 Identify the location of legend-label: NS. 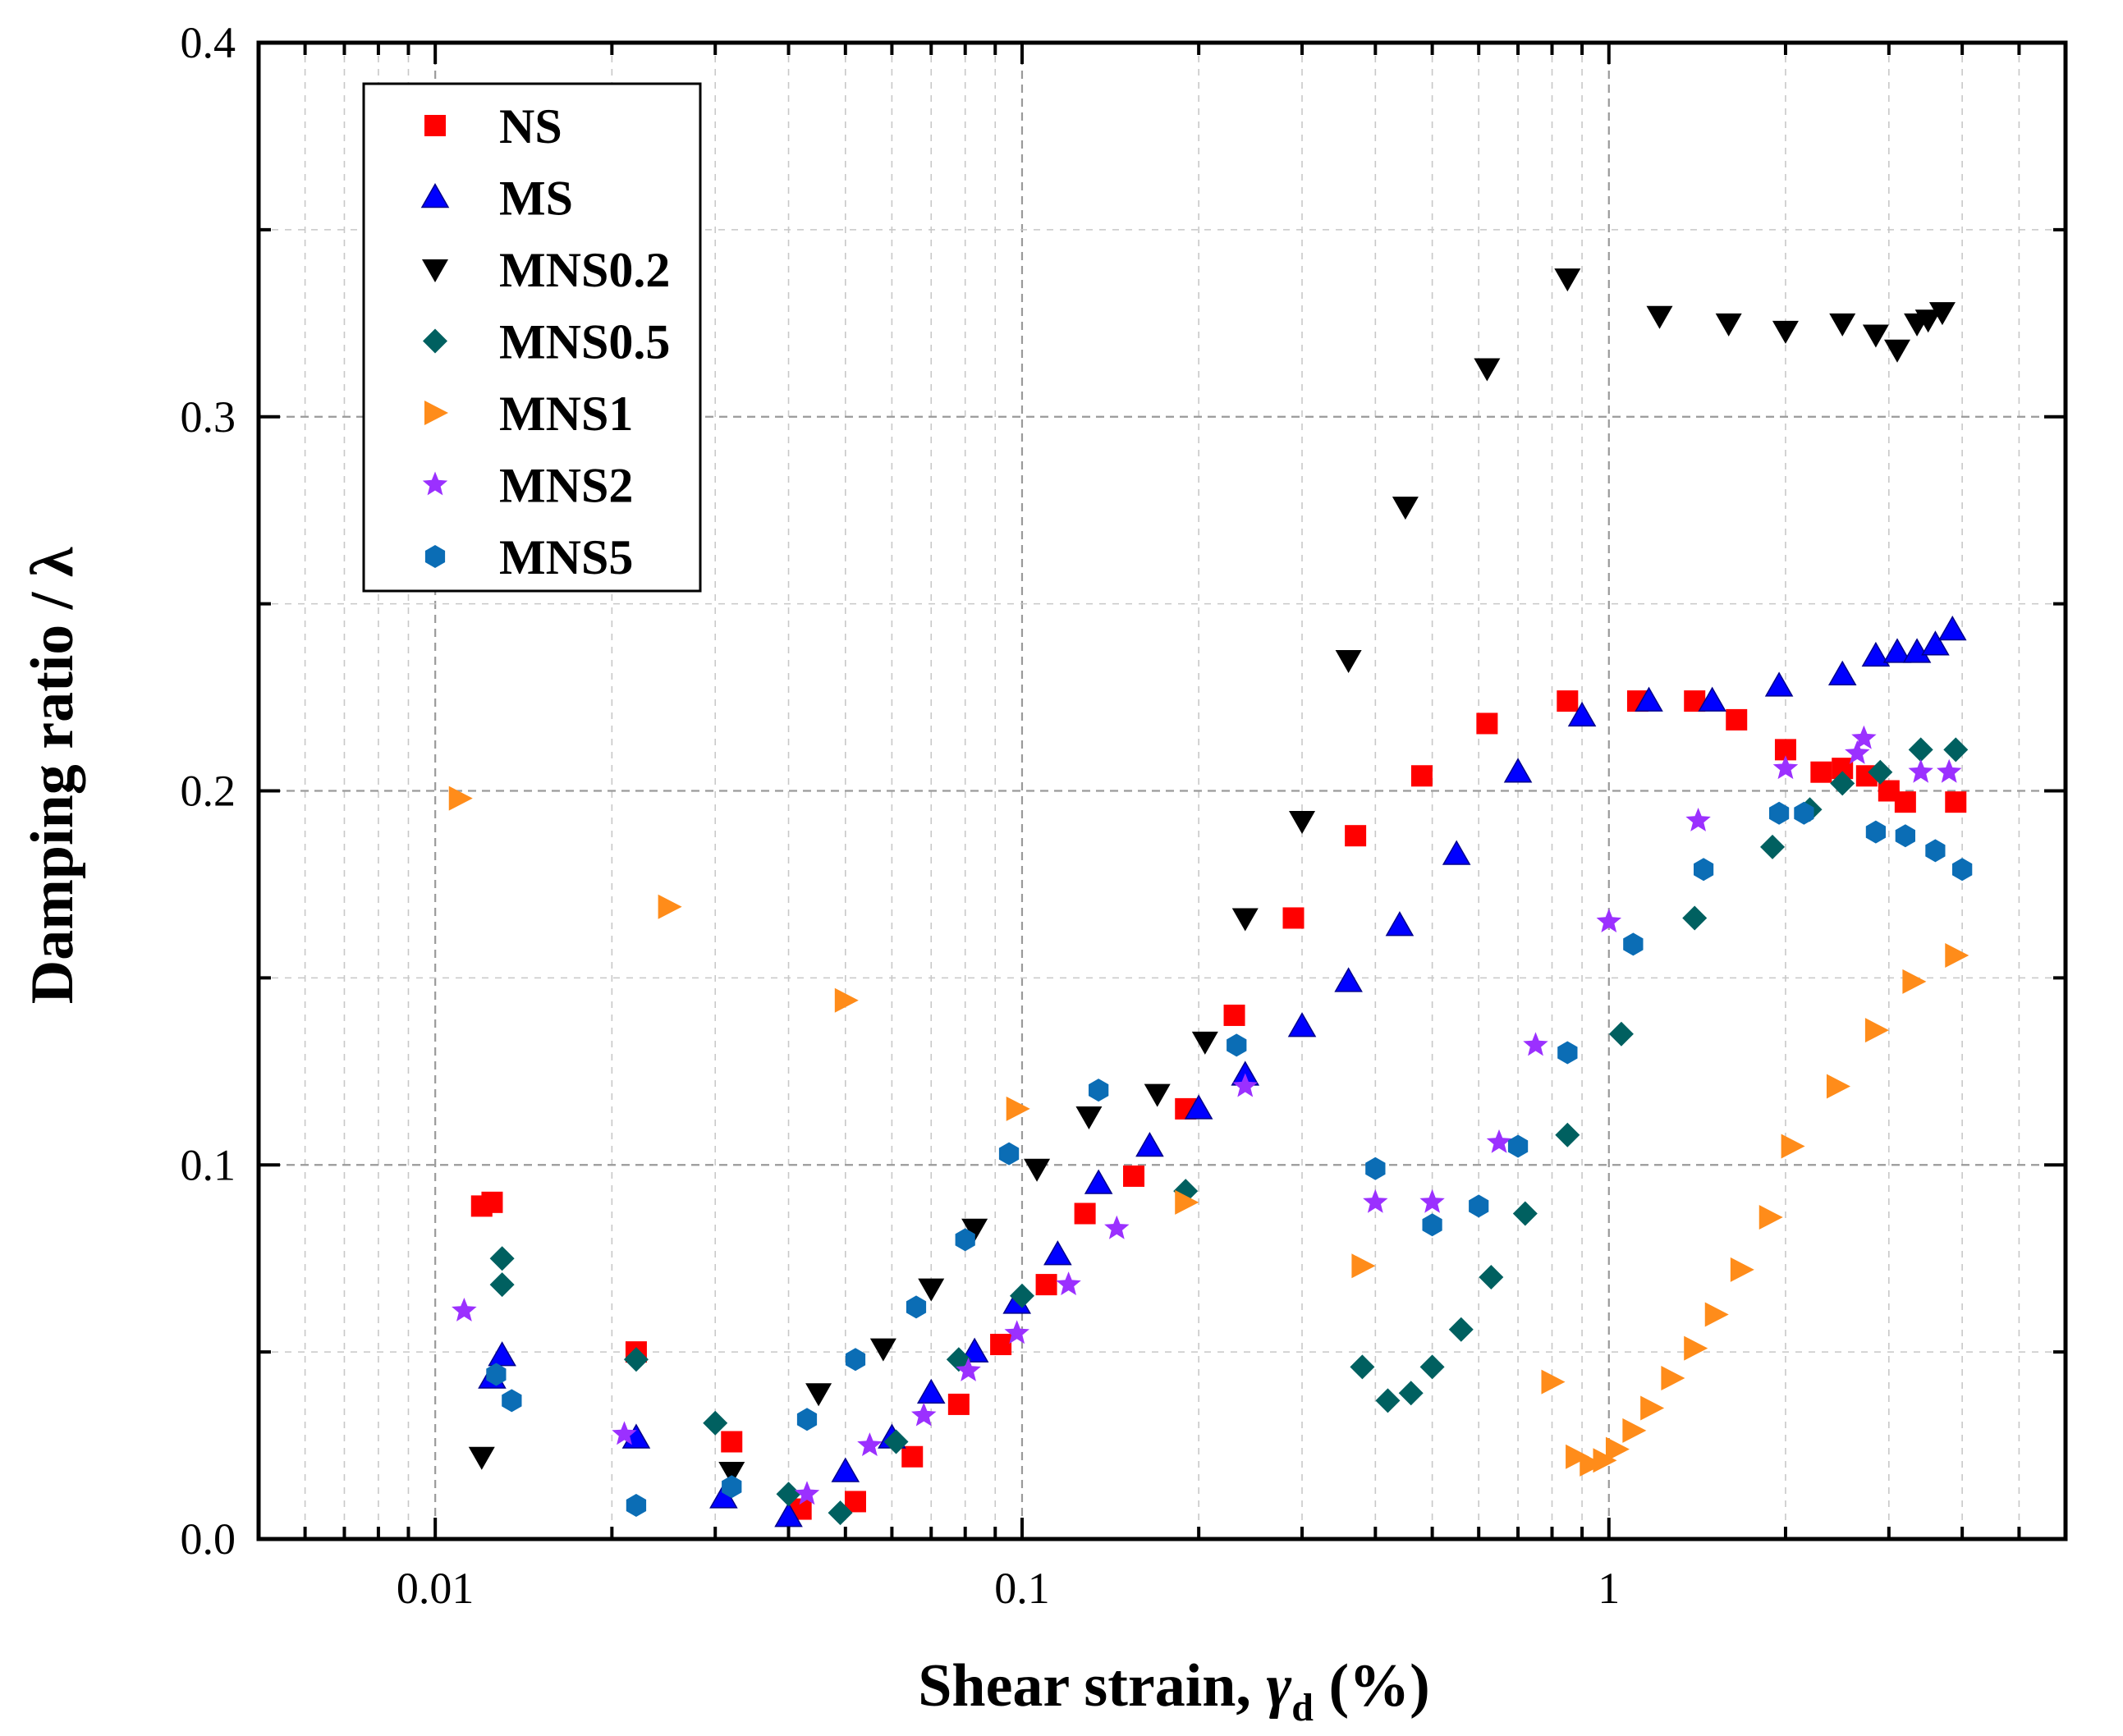
(530, 126).